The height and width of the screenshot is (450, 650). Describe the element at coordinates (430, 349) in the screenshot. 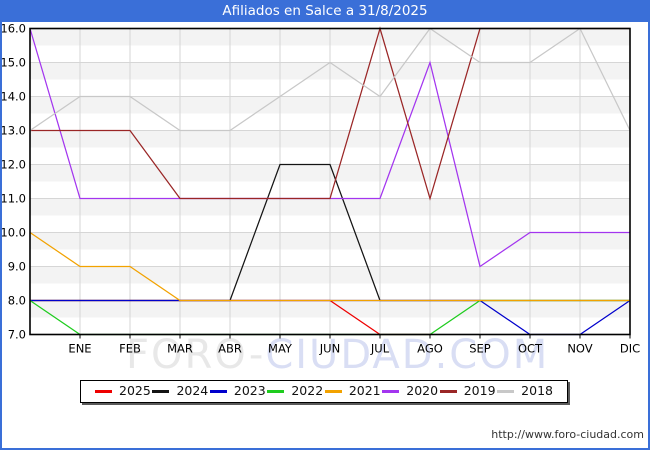

I see `x-tick-label-AGO: AGO` at that location.